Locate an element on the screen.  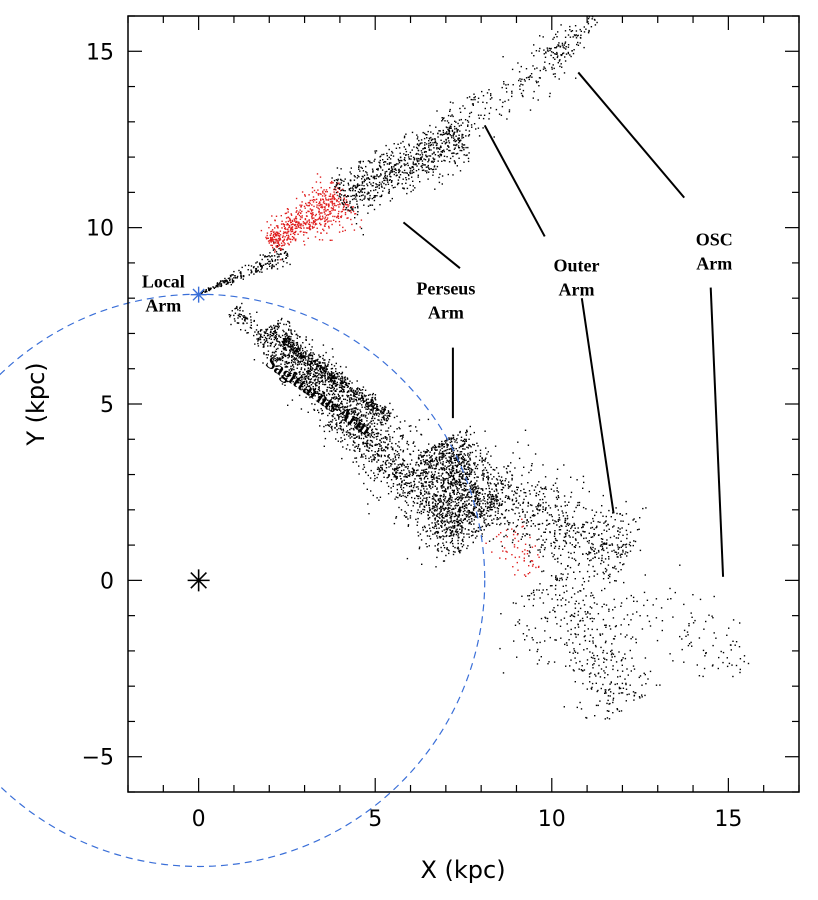
annotation-label: Perseus Arm is located at coordinates (445, 301).